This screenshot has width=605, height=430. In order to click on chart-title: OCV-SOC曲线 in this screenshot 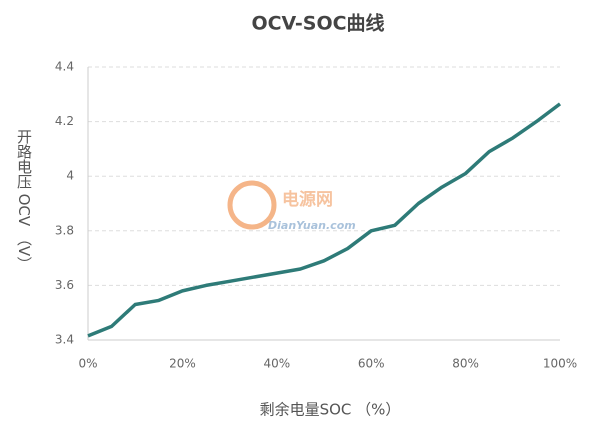, I will do `click(317, 23)`.